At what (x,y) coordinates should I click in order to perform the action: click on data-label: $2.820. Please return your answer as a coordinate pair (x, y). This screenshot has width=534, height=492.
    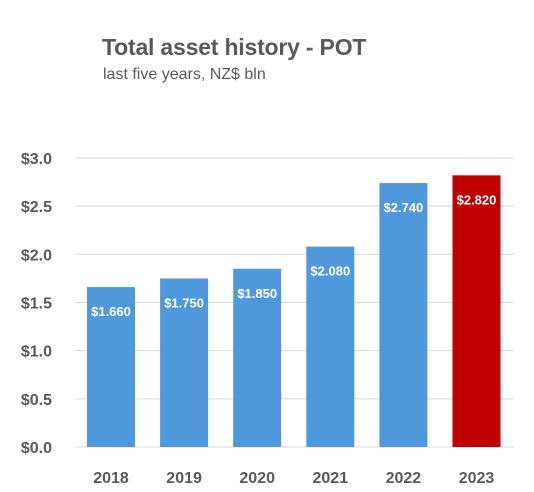
    Looking at the image, I should click on (477, 199).